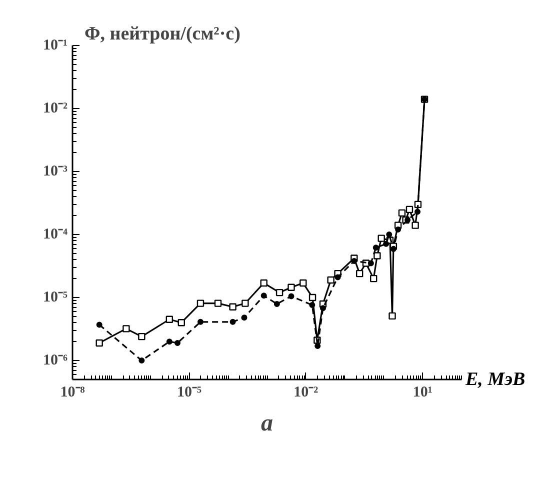 The image size is (541, 479). Describe the element at coordinates (495, 379) in the screenshot. I see `x-axis-title: E, МэВ` at that location.